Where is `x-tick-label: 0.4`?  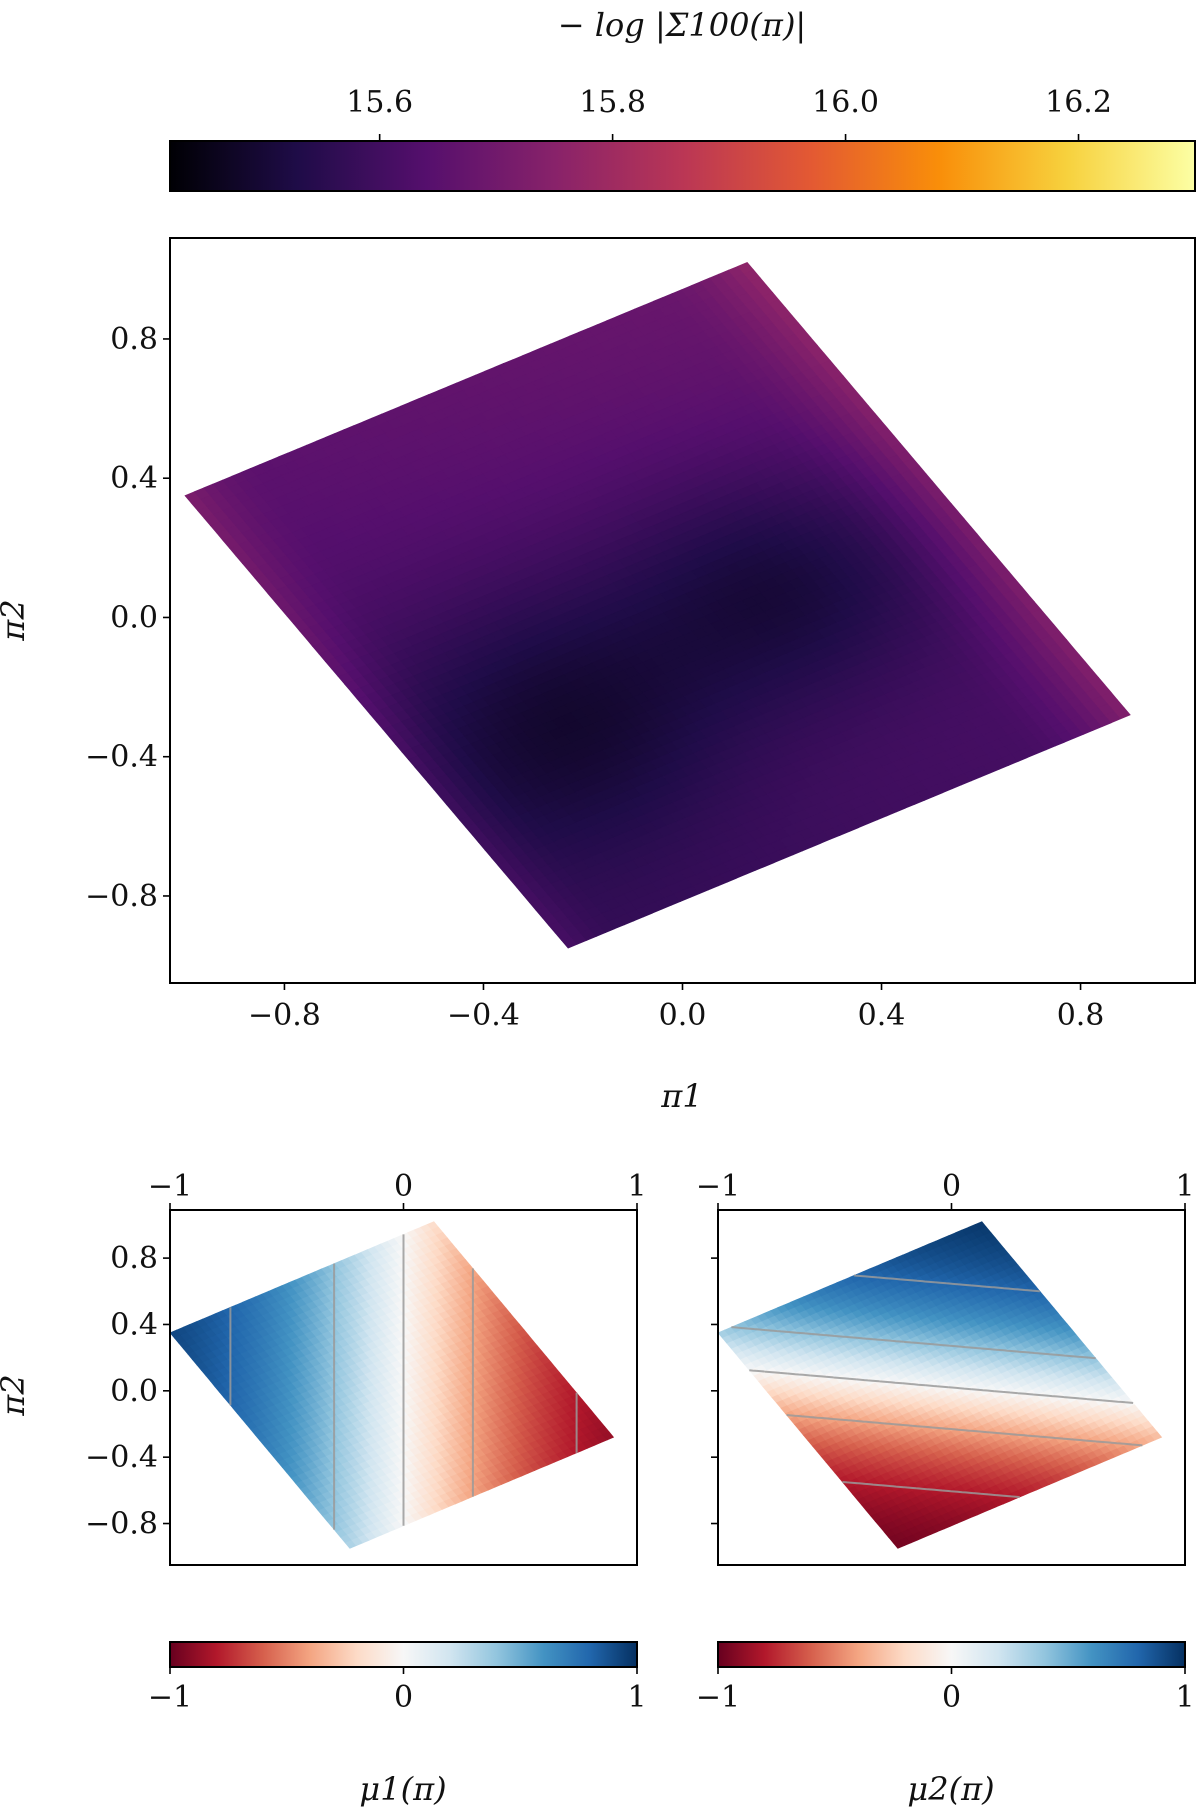 x-tick-label: 0.4 is located at coordinates (882, 1015).